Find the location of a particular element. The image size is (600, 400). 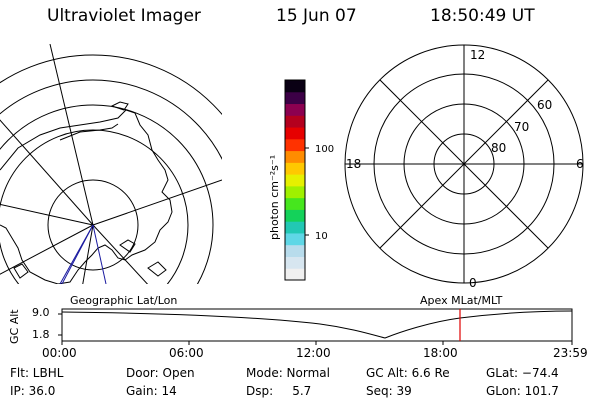

seq-status: Seq: 39 is located at coordinates (389, 391).